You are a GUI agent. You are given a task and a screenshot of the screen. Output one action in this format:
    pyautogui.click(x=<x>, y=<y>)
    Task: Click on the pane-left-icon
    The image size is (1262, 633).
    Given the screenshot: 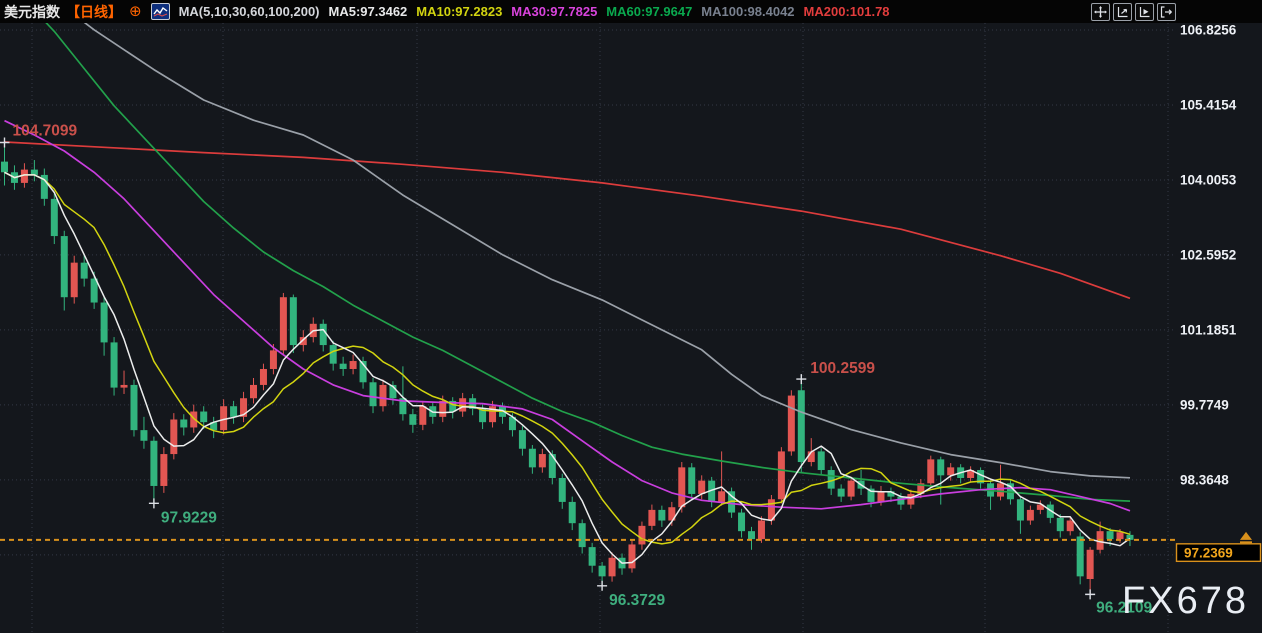 What is the action you would take?
    pyautogui.click(x=1122, y=12)
    